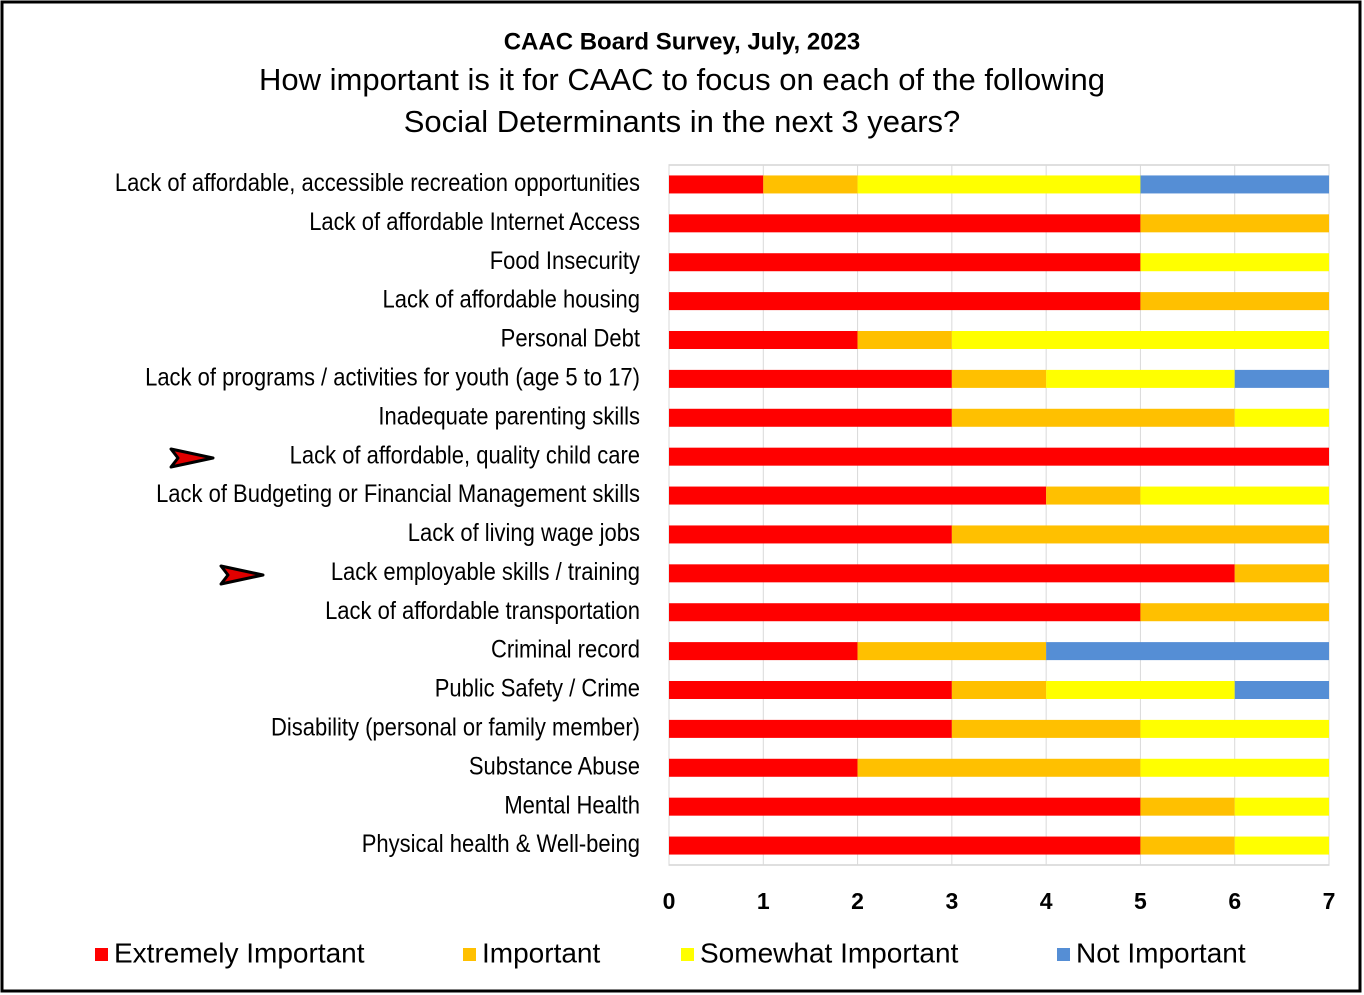 The width and height of the screenshot is (1364, 995). I want to click on legend-label: Not Important, so click(1161, 952).